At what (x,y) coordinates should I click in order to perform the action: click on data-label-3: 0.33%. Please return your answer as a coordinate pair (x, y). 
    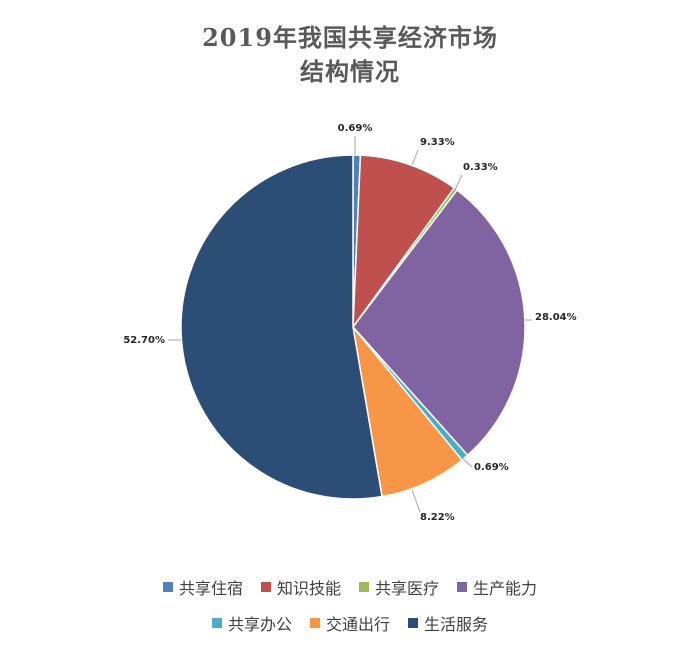
    Looking at the image, I should click on (480, 167).